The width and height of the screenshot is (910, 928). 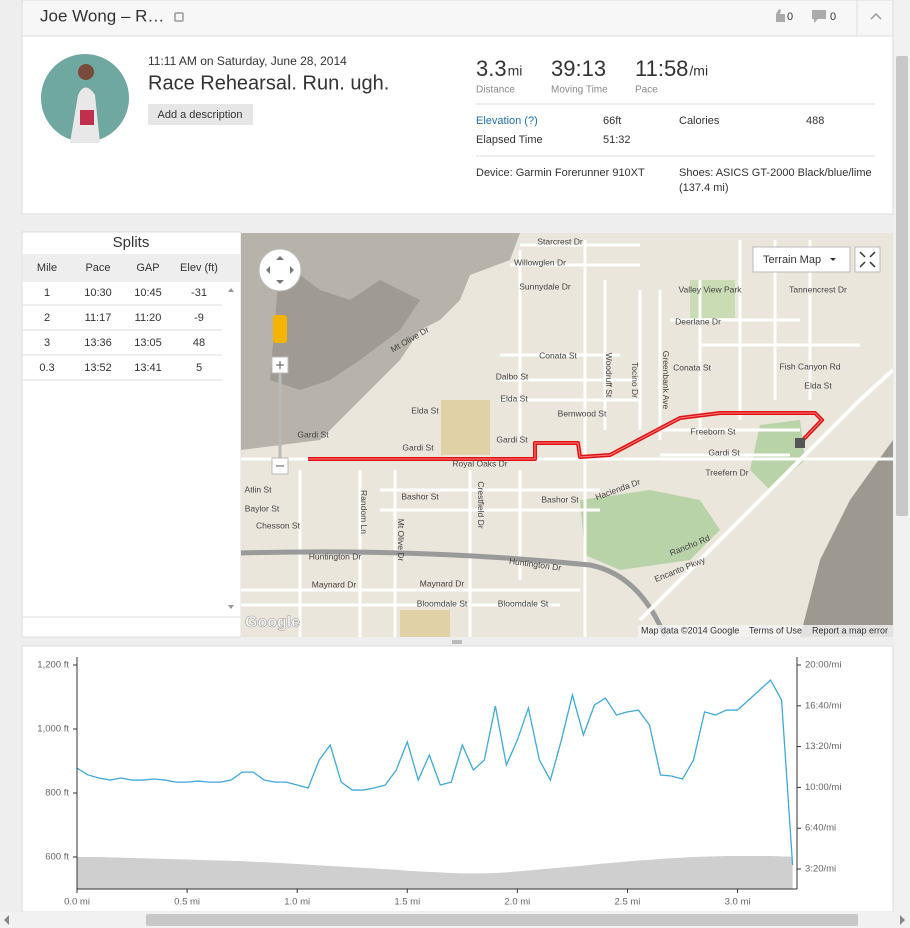 What do you see at coordinates (47, 343) in the screenshot?
I see `splits-cell: 3` at bounding box center [47, 343].